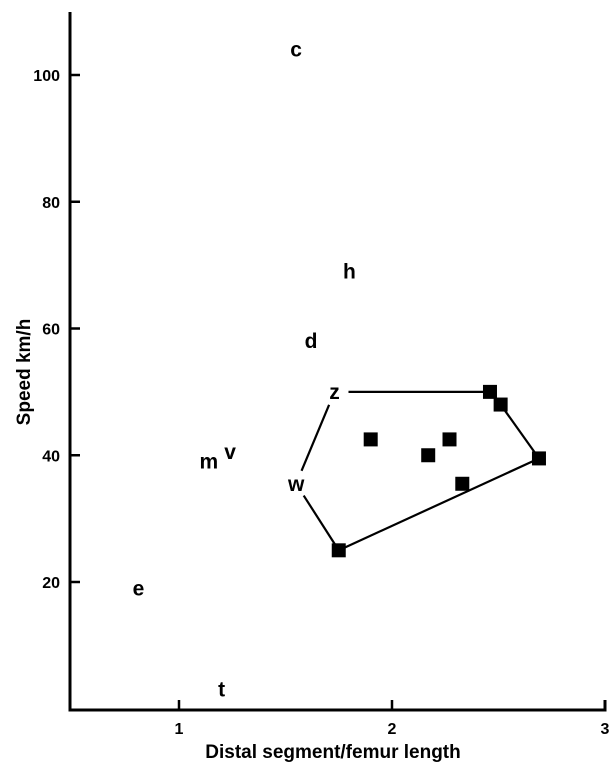  I want to click on y-tick-label: 80, so click(51, 203).